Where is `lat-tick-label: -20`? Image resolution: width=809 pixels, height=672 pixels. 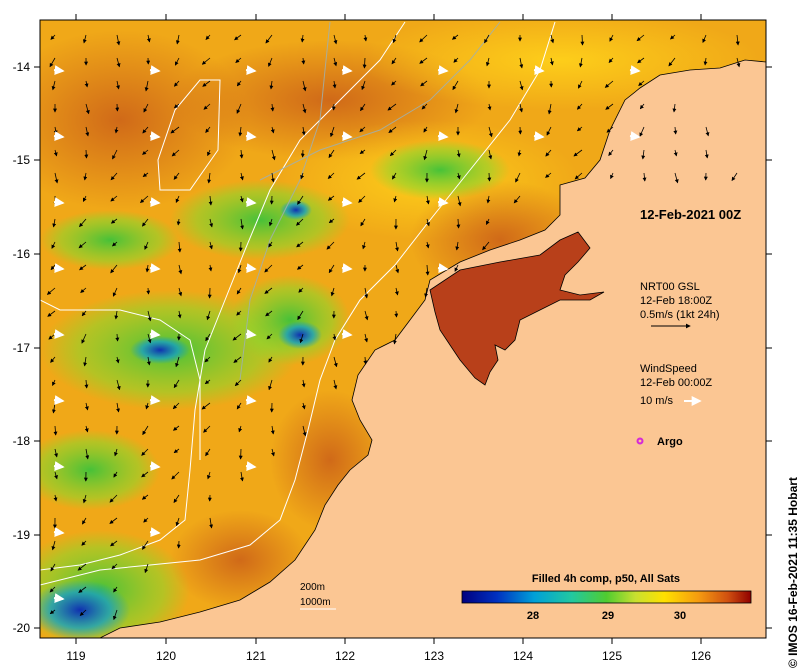 lat-tick-label: -20 is located at coordinates (22, 628).